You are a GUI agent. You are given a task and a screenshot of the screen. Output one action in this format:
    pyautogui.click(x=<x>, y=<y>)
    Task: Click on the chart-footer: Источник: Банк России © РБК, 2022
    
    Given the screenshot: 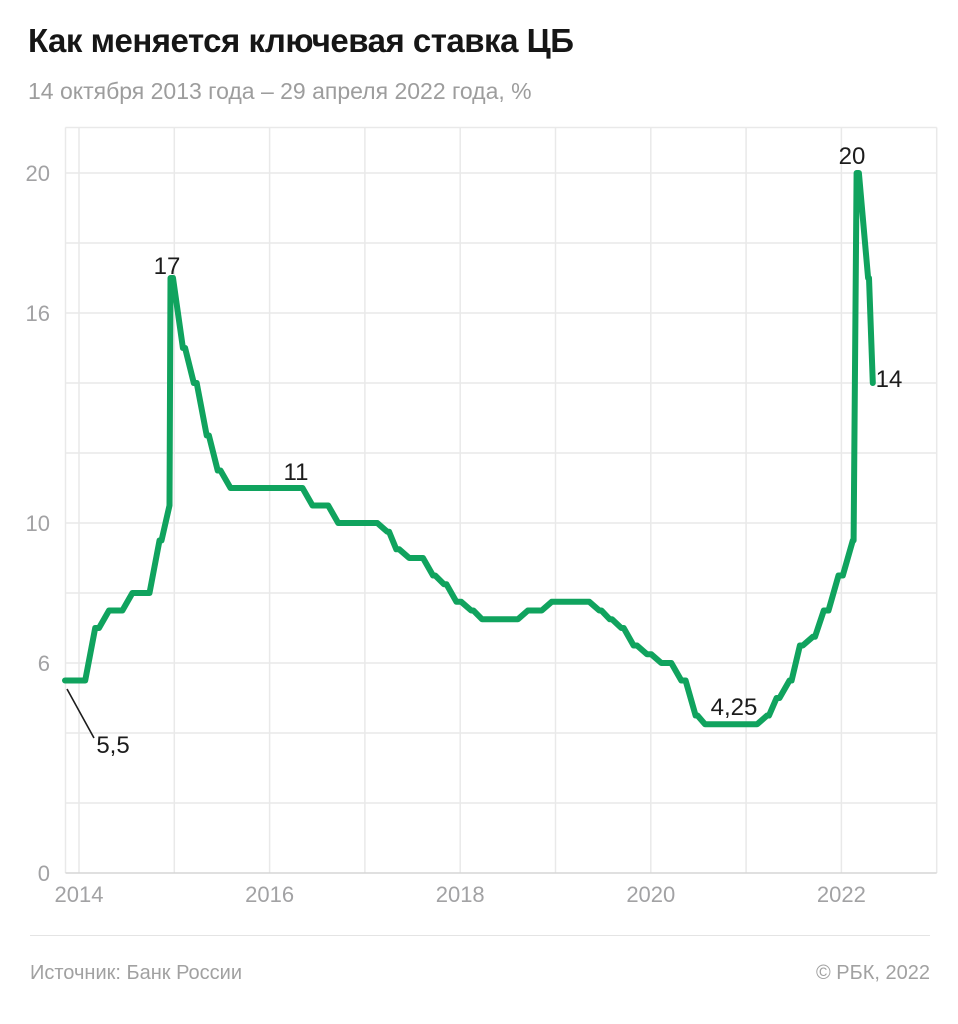 What is the action you would take?
    pyautogui.click(x=480, y=960)
    